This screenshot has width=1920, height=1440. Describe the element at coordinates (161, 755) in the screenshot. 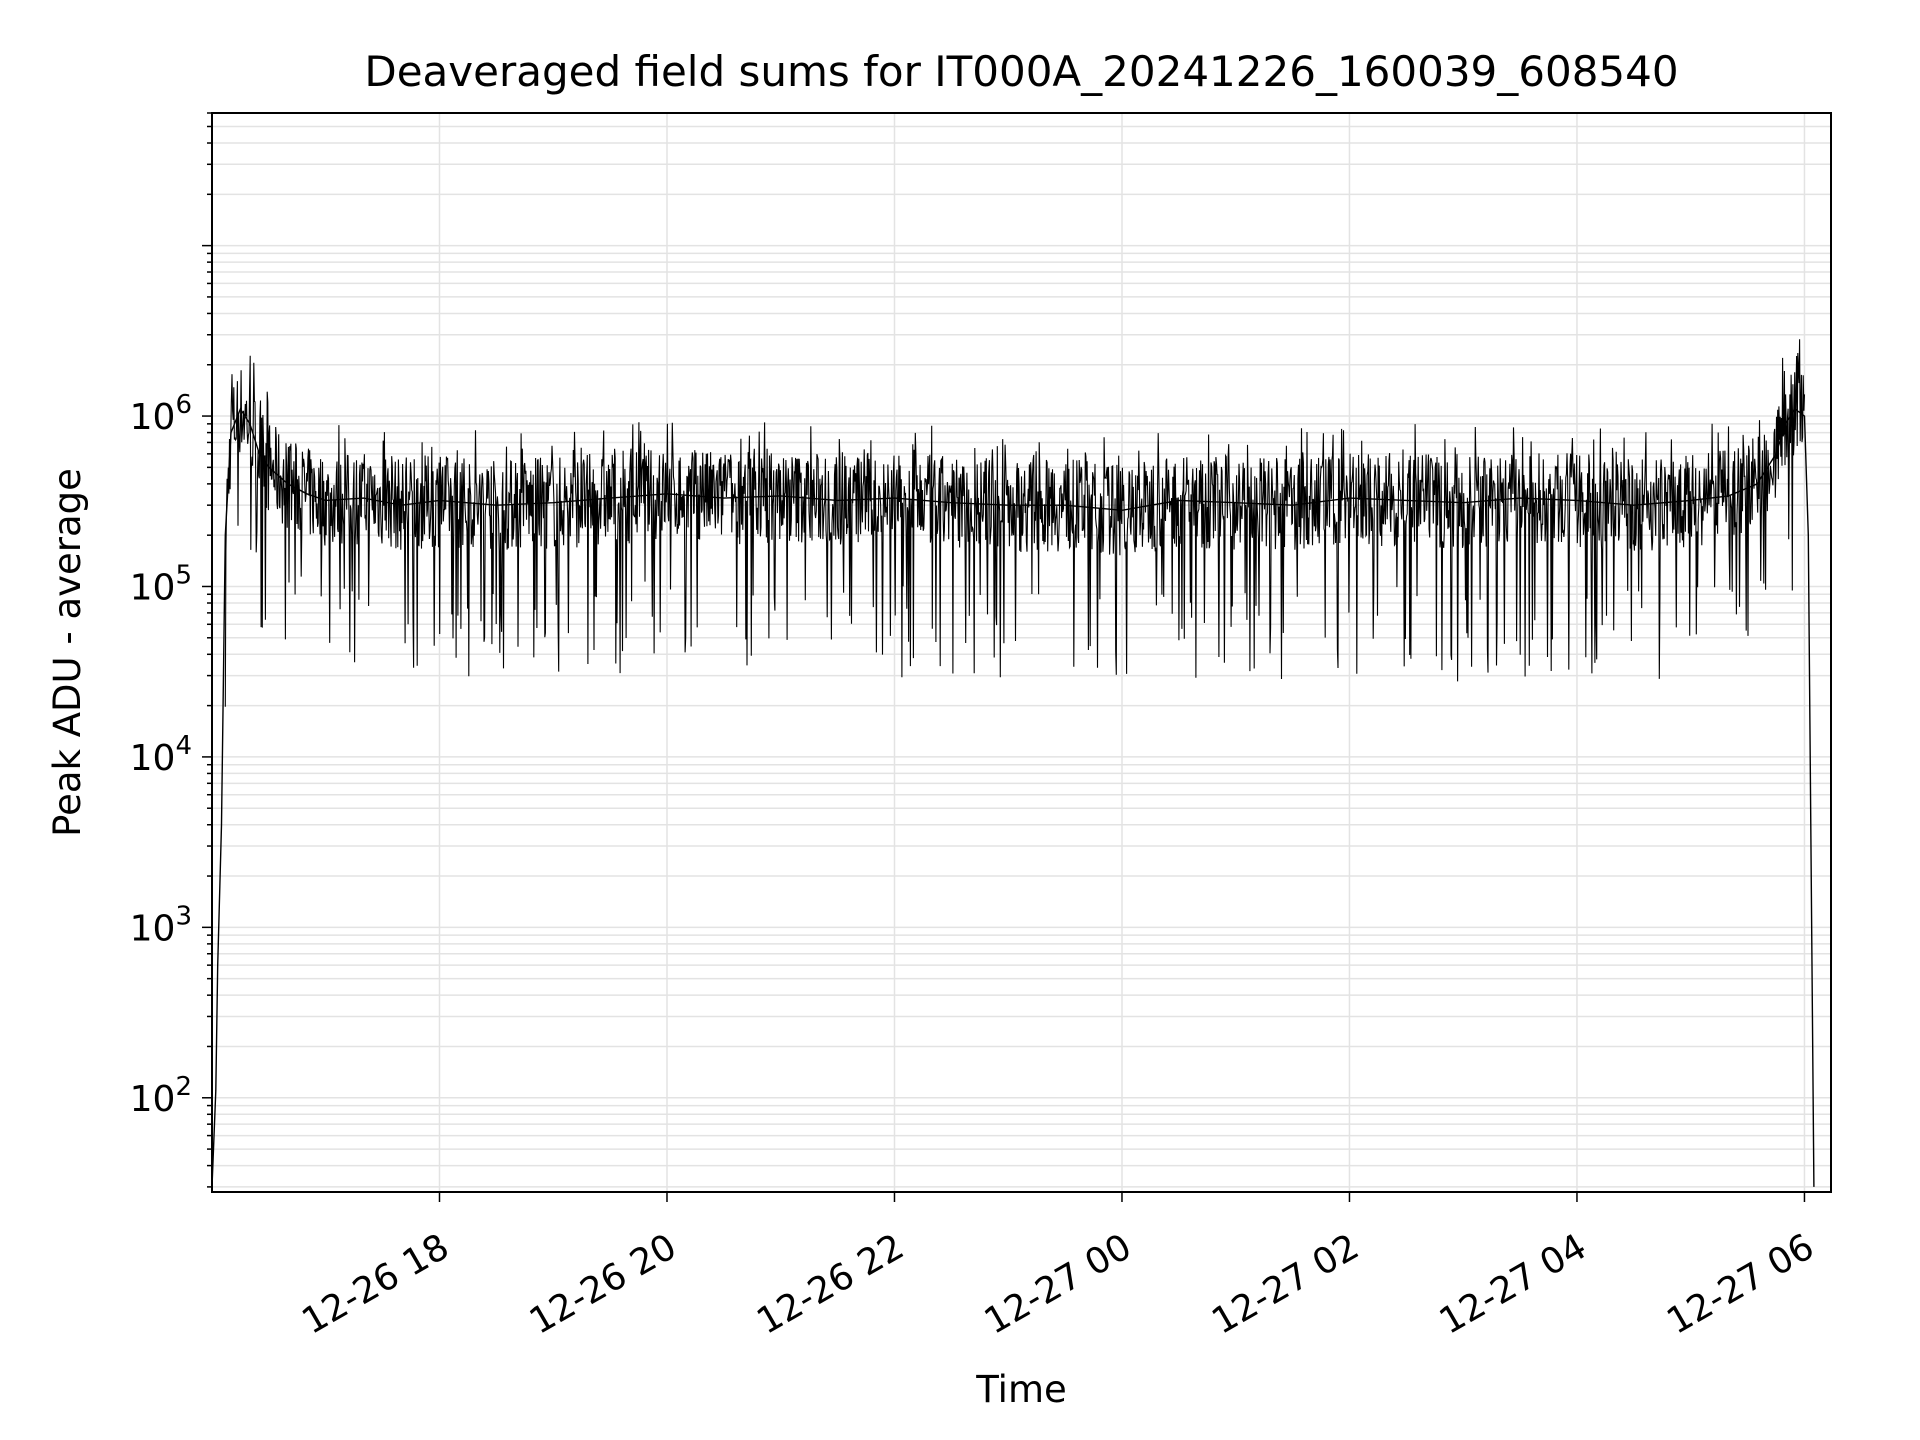

I see `y-tick-label: 10⁴` at that location.